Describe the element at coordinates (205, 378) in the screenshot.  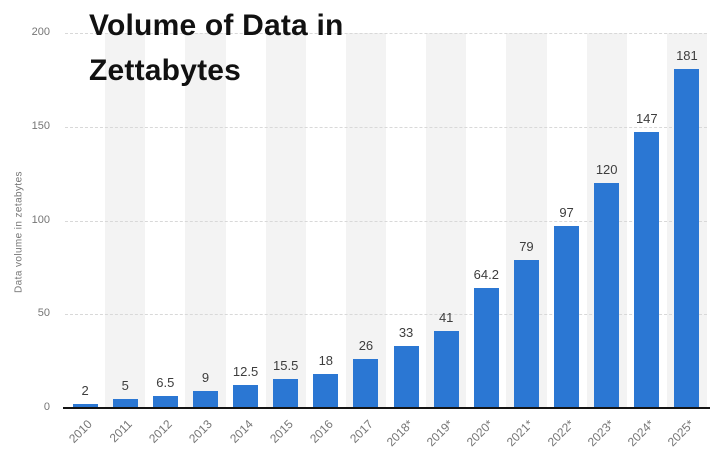
I see `bar-value-label: 9` at that location.